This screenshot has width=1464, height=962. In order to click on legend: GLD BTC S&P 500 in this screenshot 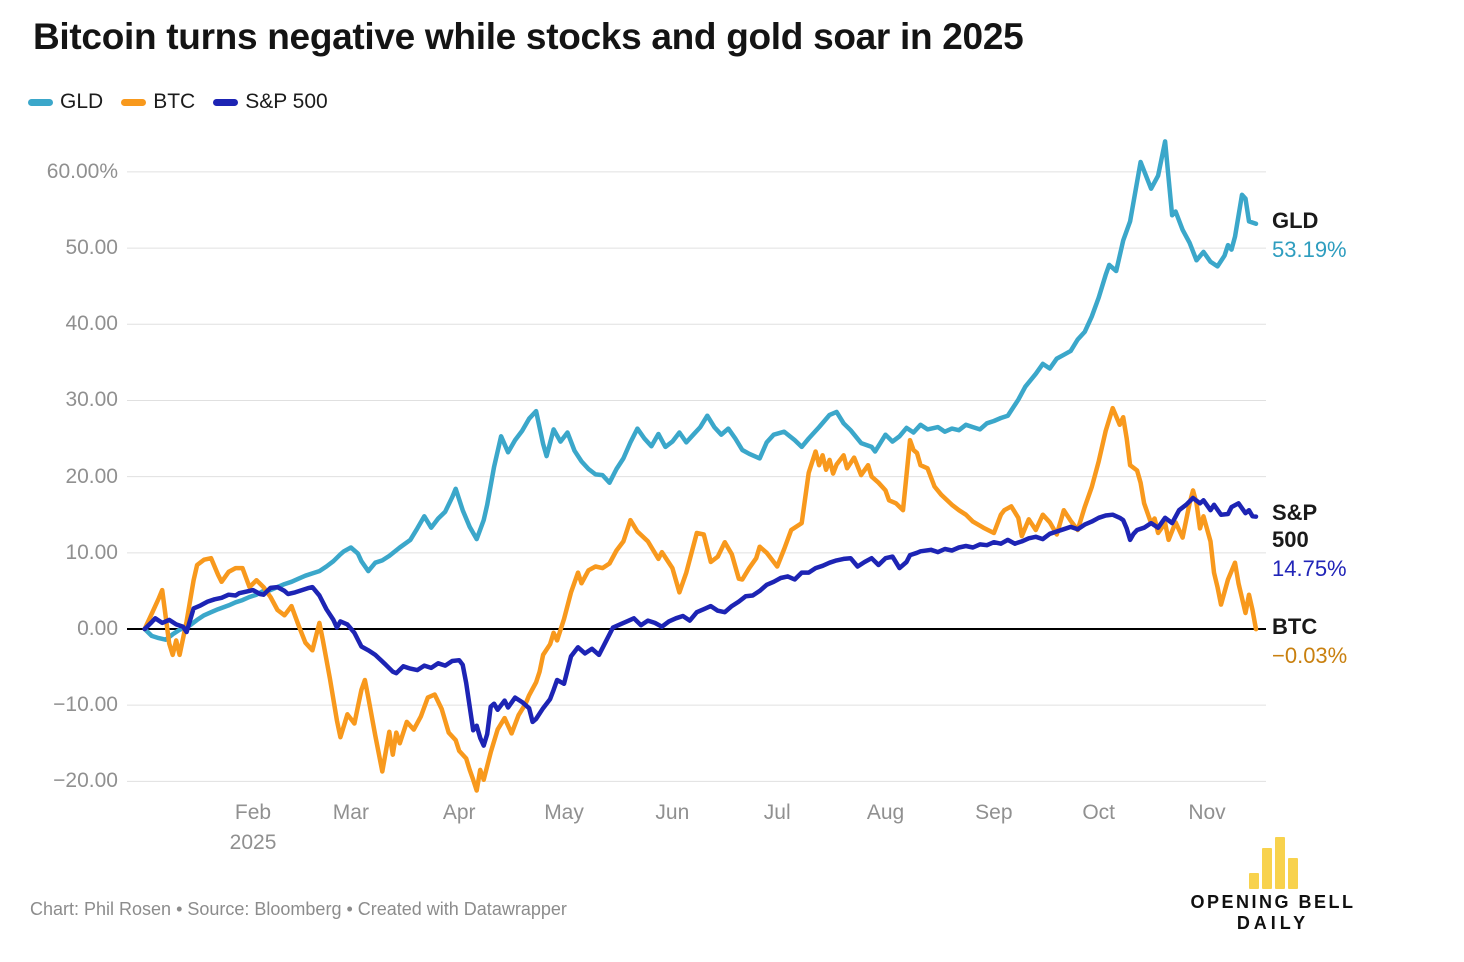, I will do `click(187, 102)`.